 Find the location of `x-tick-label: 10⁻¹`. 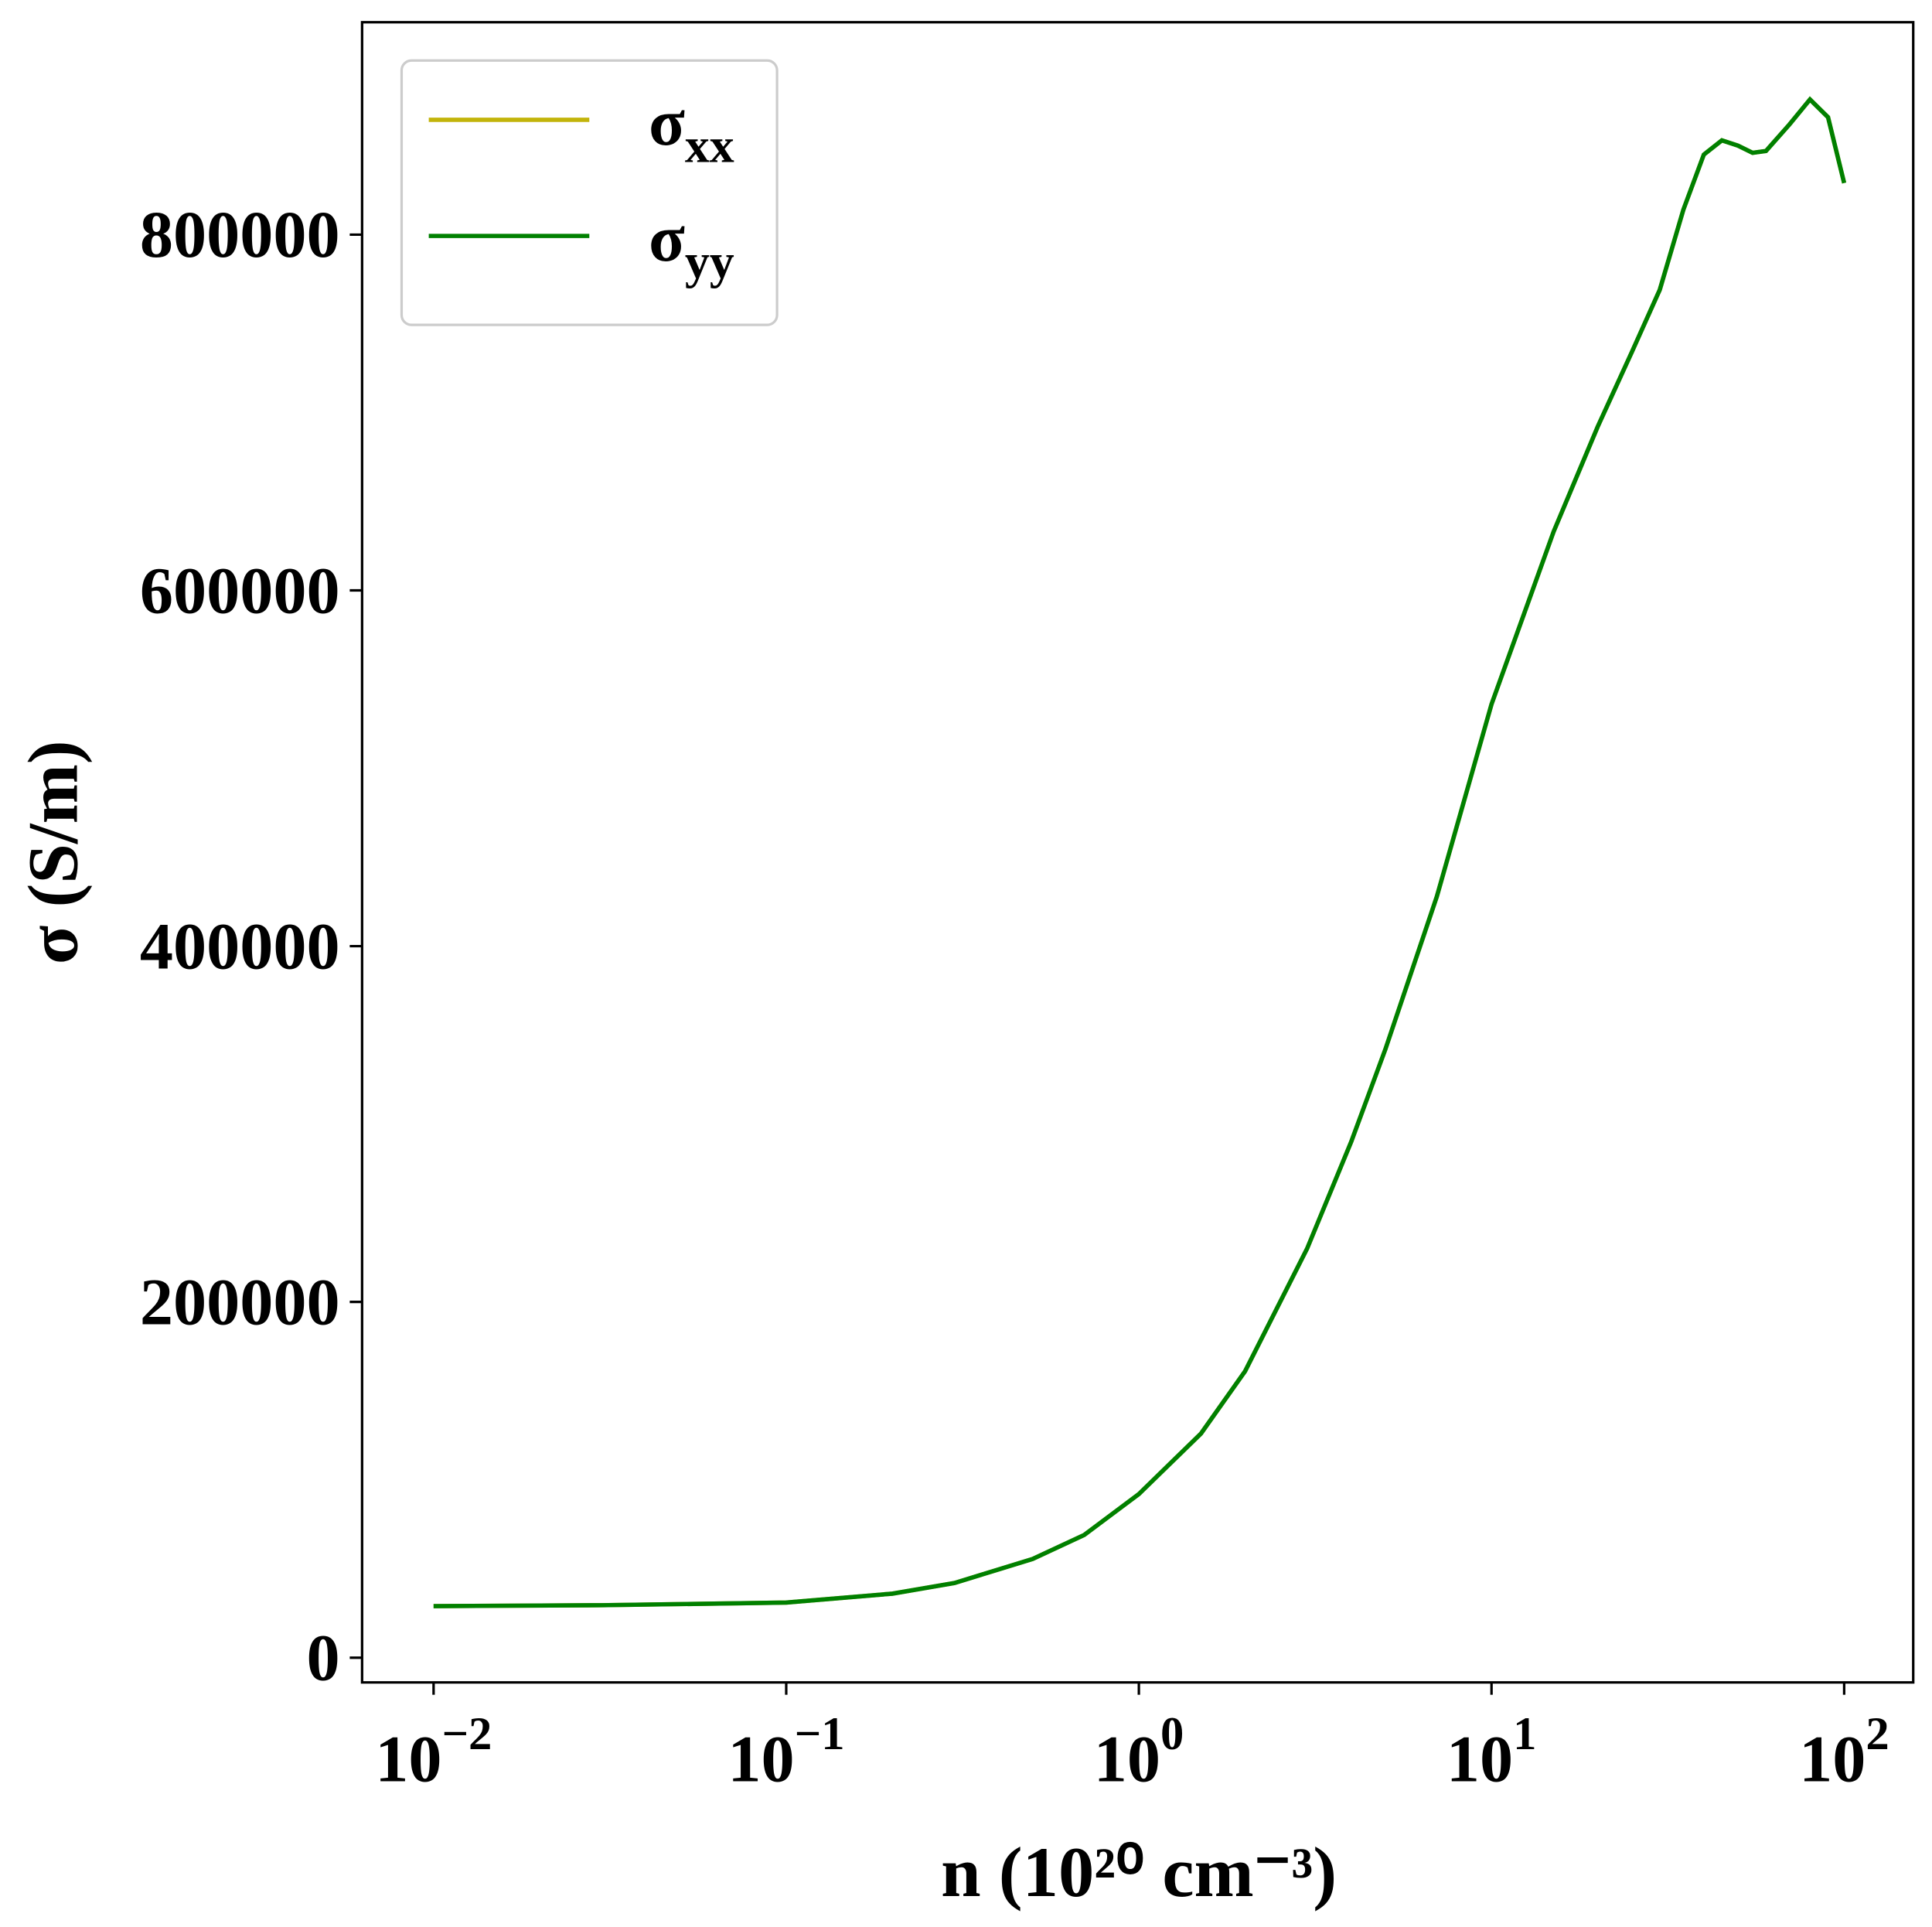

x-tick-label: 10⁻¹ is located at coordinates (785, 1752).